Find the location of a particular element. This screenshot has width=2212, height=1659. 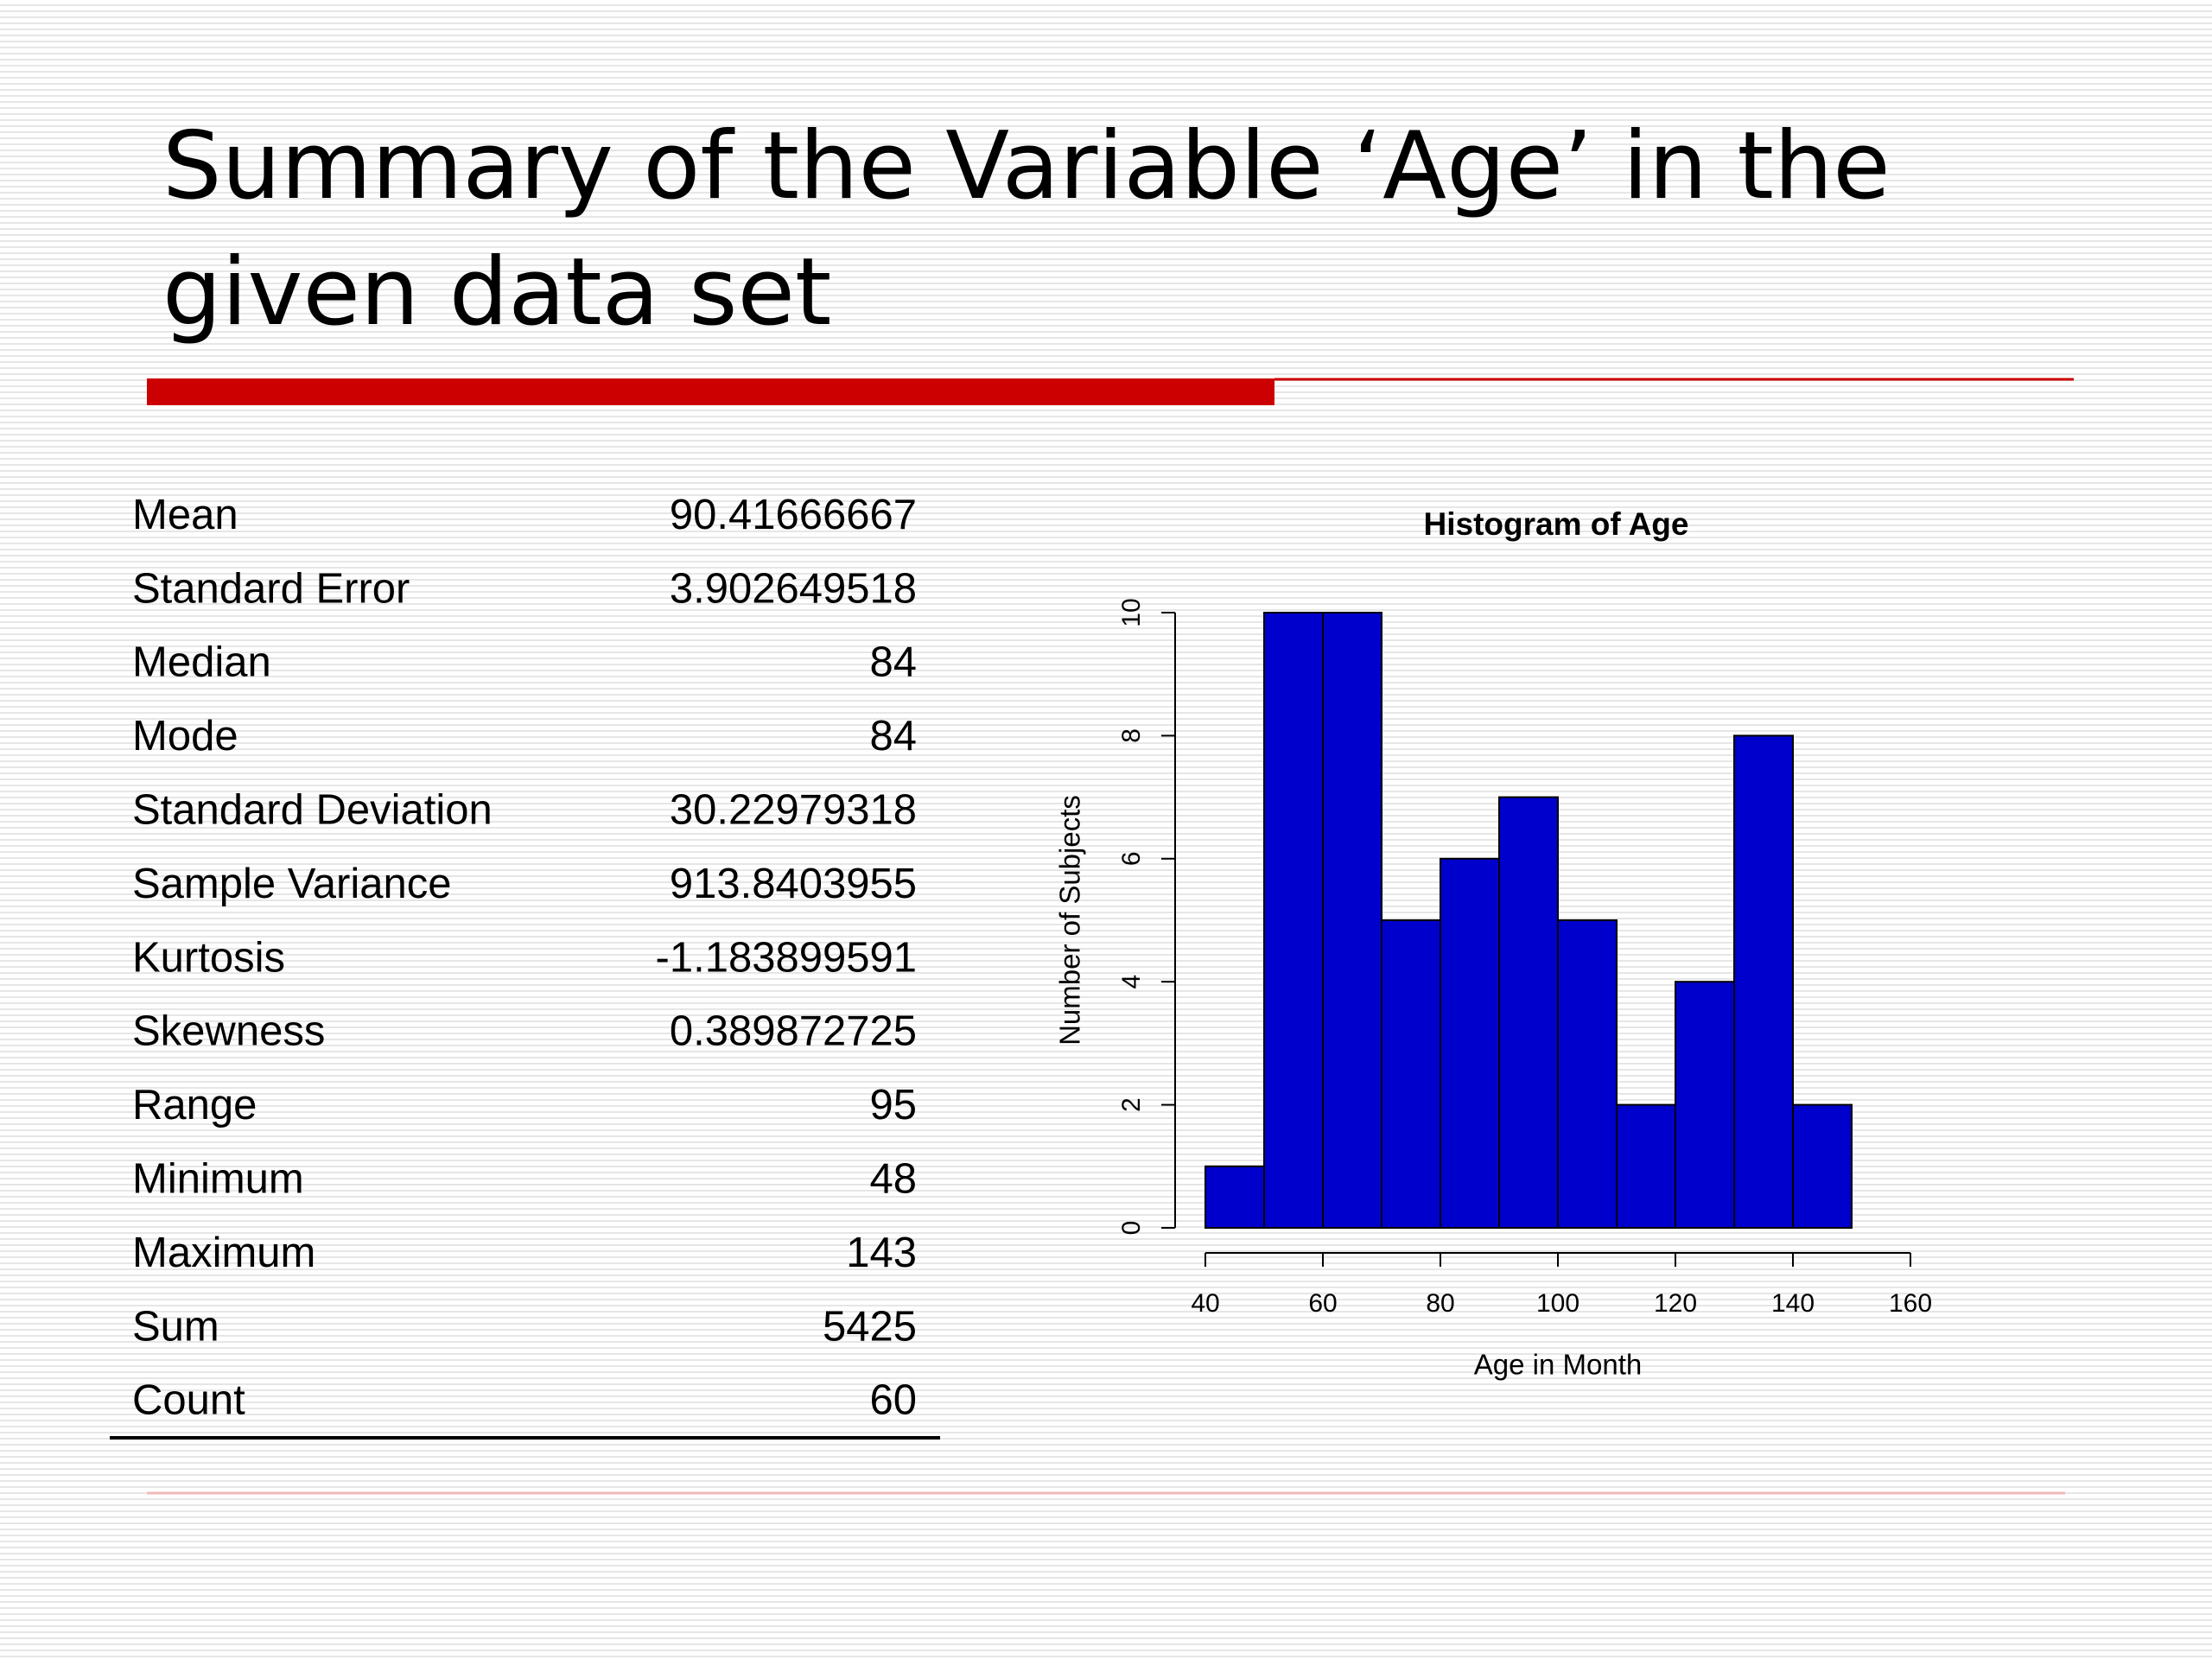

row-value: 30.22979318 is located at coordinates (793, 810).